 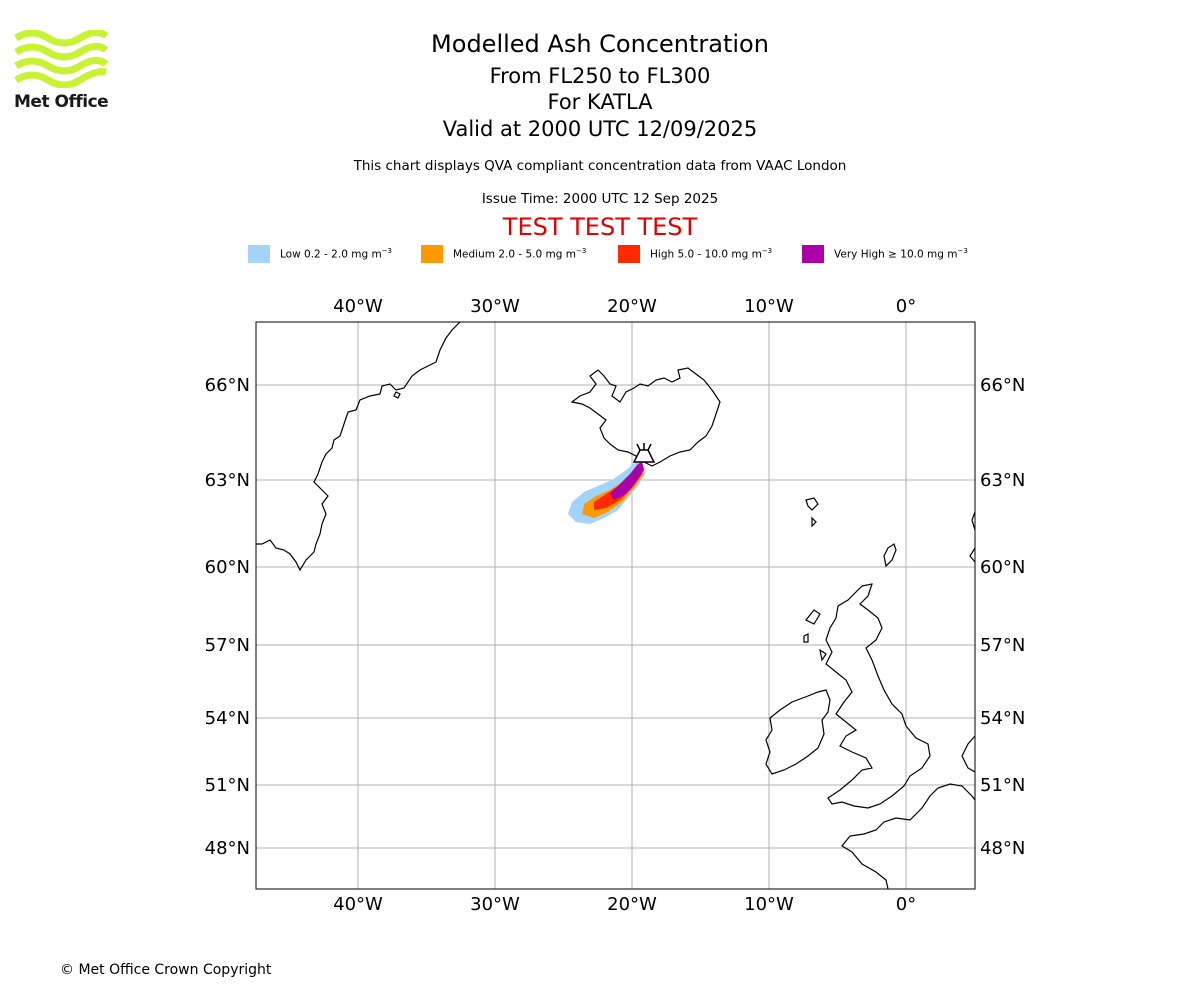 I want to click on lat-label-left: 48°N, so click(x=227, y=848).